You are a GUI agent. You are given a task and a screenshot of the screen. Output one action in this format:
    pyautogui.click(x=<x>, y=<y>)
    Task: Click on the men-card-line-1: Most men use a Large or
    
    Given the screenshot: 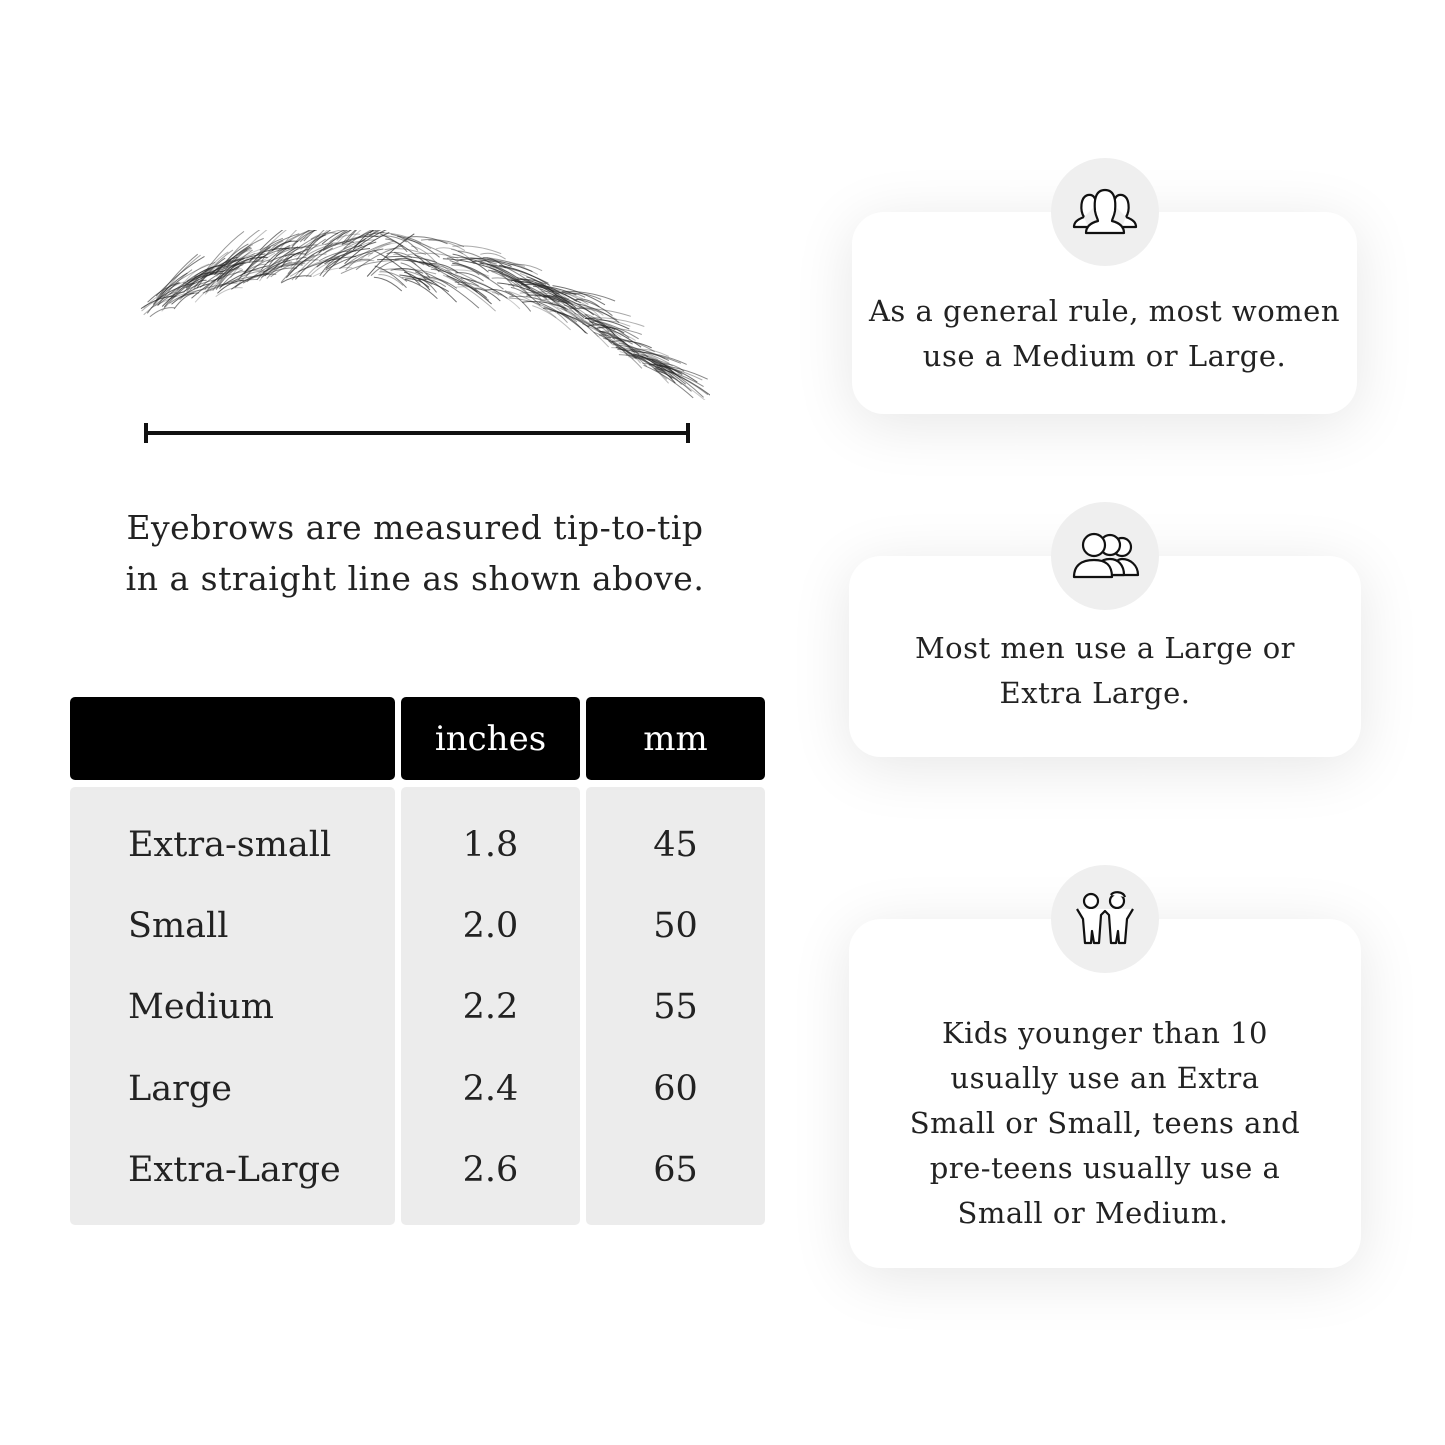 What is the action you would take?
    pyautogui.click(x=1105, y=647)
    